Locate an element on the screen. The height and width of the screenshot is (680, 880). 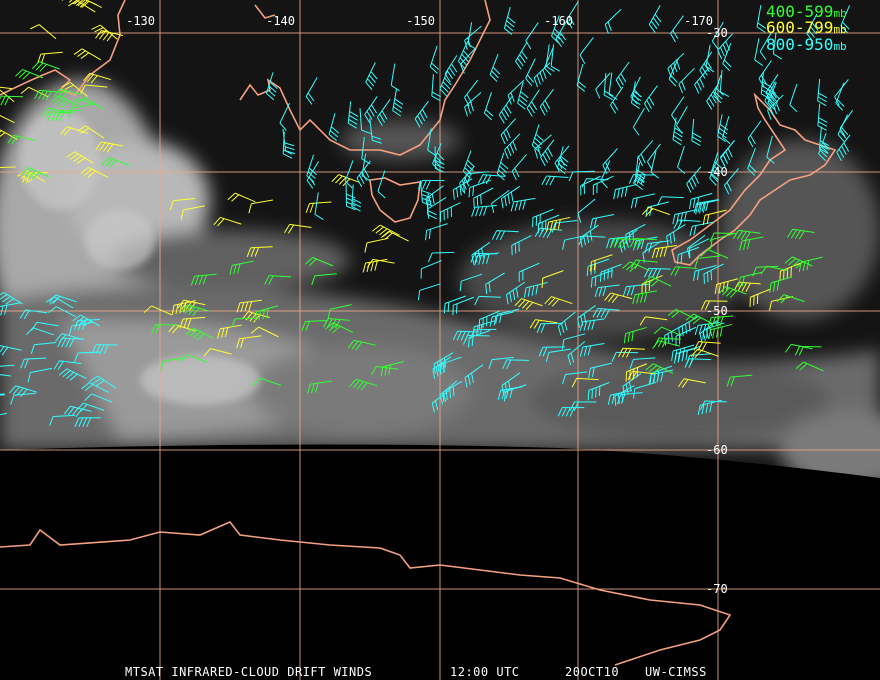
legend: 400-599mb 600-799mb 800-950mb is located at coordinates (806, 28).